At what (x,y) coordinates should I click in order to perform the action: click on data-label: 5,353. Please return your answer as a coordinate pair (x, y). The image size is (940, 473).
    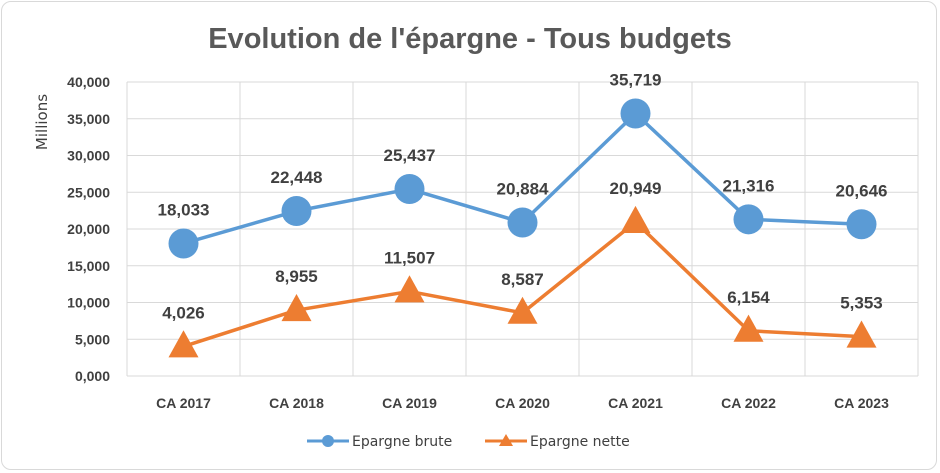
    Looking at the image, I should click on (861, 303).